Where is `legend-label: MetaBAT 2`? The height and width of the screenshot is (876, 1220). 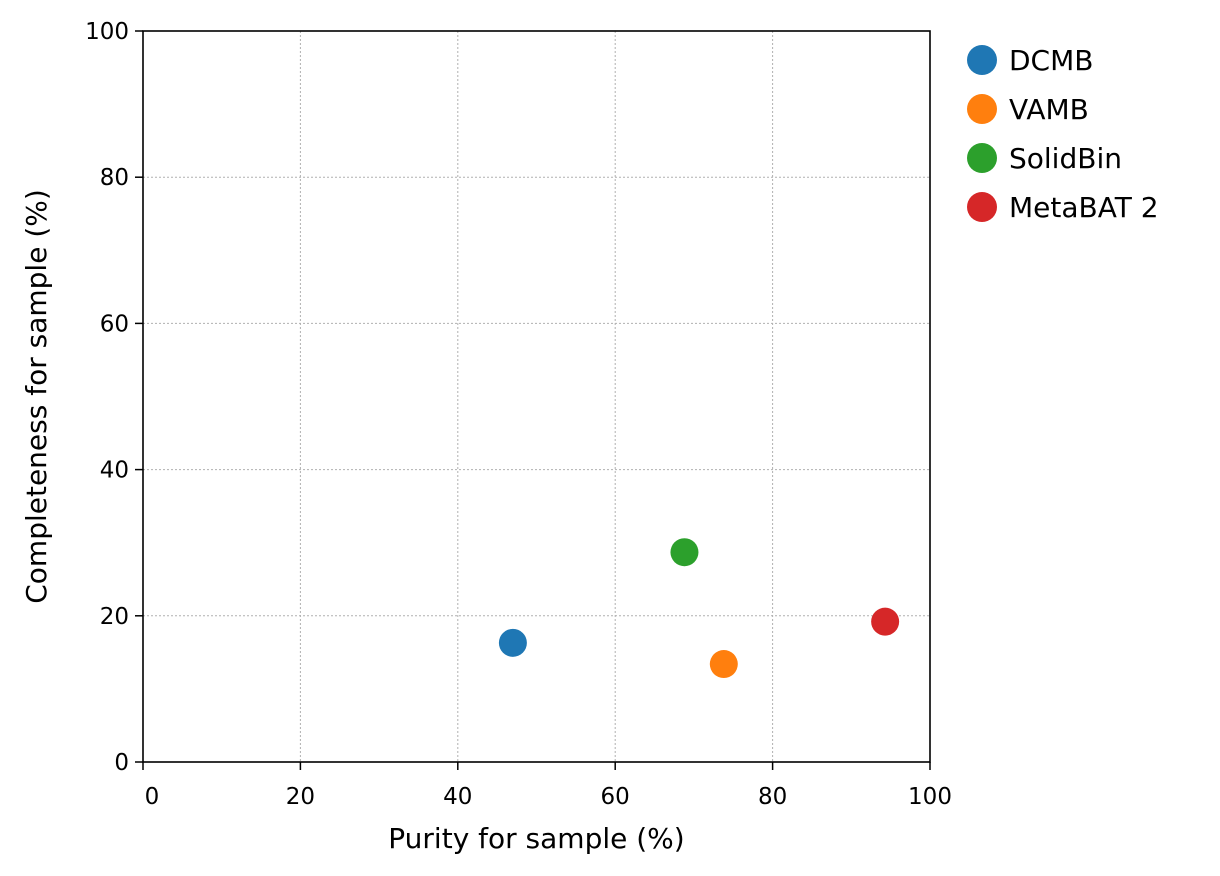 legend-label: MetaBAT 2 is located at coordinates (1084, 207).